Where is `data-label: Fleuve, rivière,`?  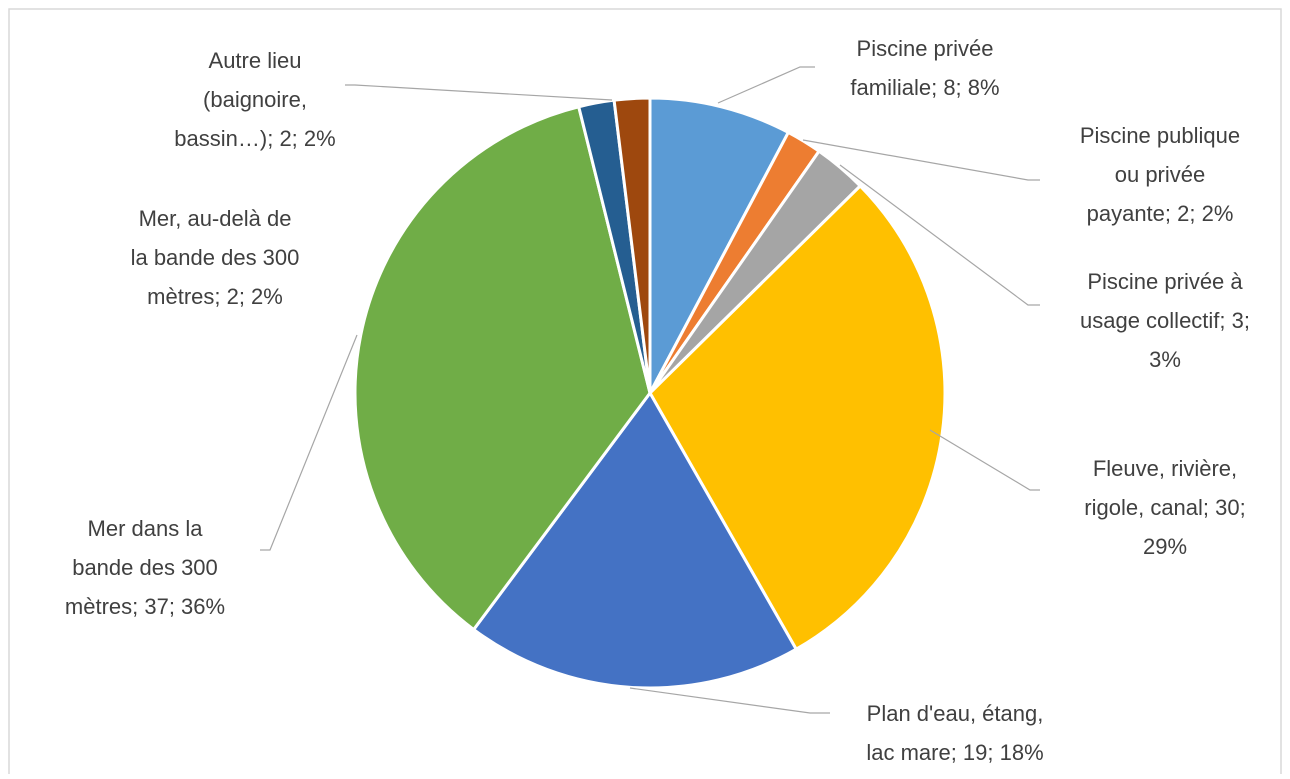 data-label: Fleuve, rivière, is located at coordinates (1165, 468).